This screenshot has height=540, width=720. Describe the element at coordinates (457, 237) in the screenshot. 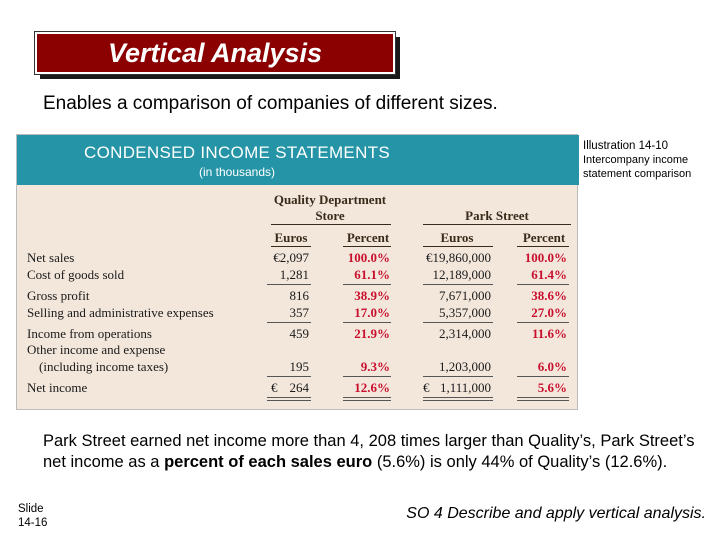

I see `col-b-euros: Euros` at that location.